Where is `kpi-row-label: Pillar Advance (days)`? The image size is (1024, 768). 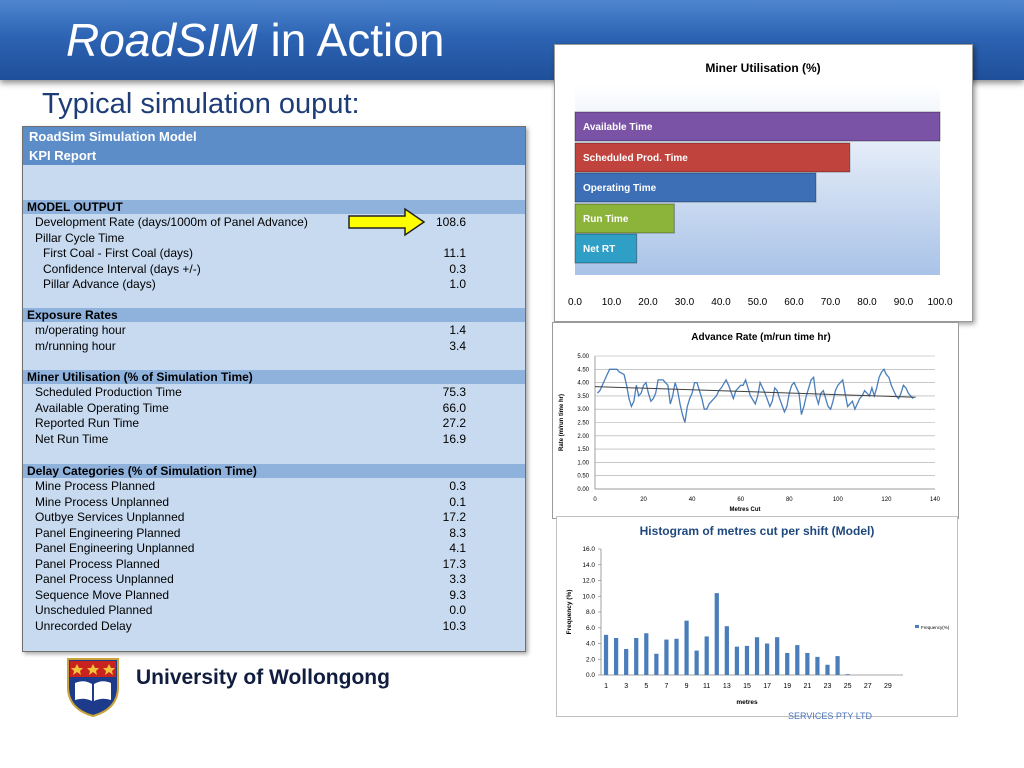
kpi-row-label: Pillar Advance (days) is located at coordinates (99, 284).